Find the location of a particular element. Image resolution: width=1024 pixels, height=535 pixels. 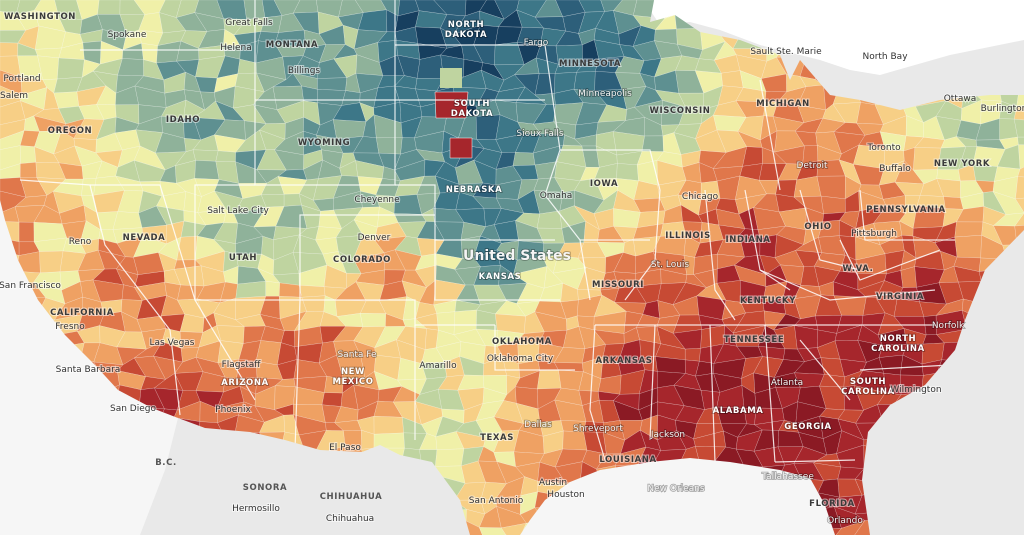

state-label: WYOMING is located at coordinates (324, 143).